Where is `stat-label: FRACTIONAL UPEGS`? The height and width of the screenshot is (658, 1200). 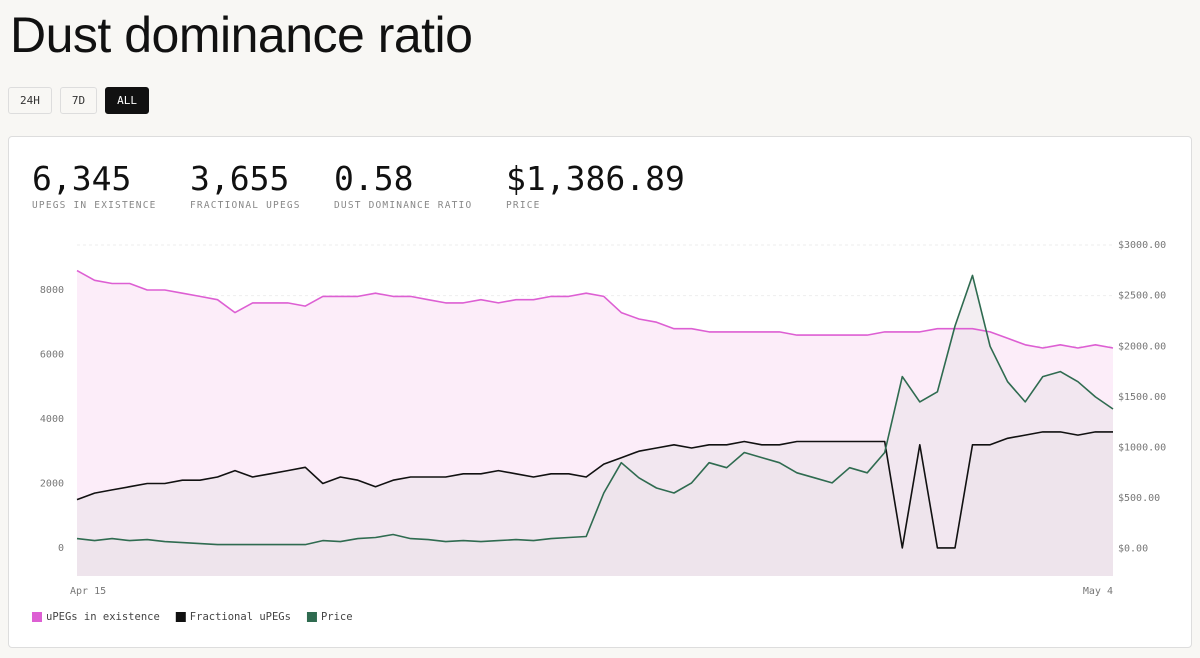
stat-label: FRACTIONAL UPEGS is located at coordinates (245, 205).